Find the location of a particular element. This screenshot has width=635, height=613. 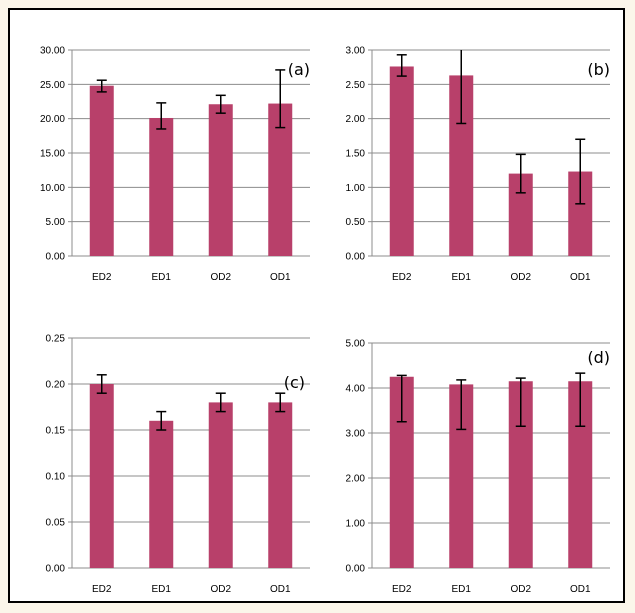

panel-label: (b) is located at coordinates (598, 69).